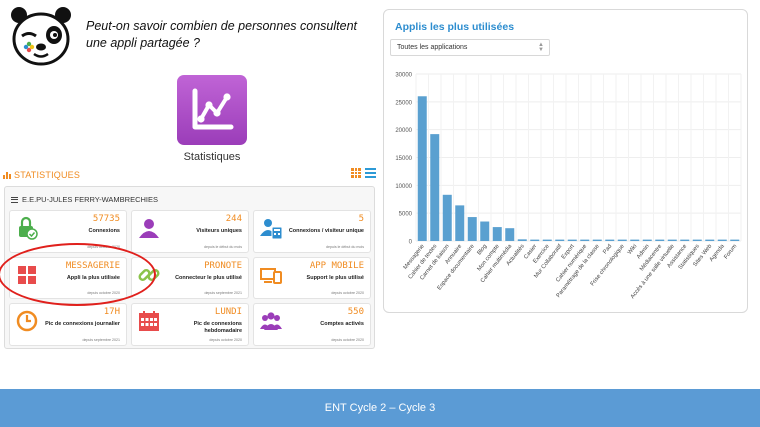 This screenshot has width=760, height=427. Describe the element at coordinates (607, 250) in the screenshot. I see `x-tick-label: Pad` at that location.